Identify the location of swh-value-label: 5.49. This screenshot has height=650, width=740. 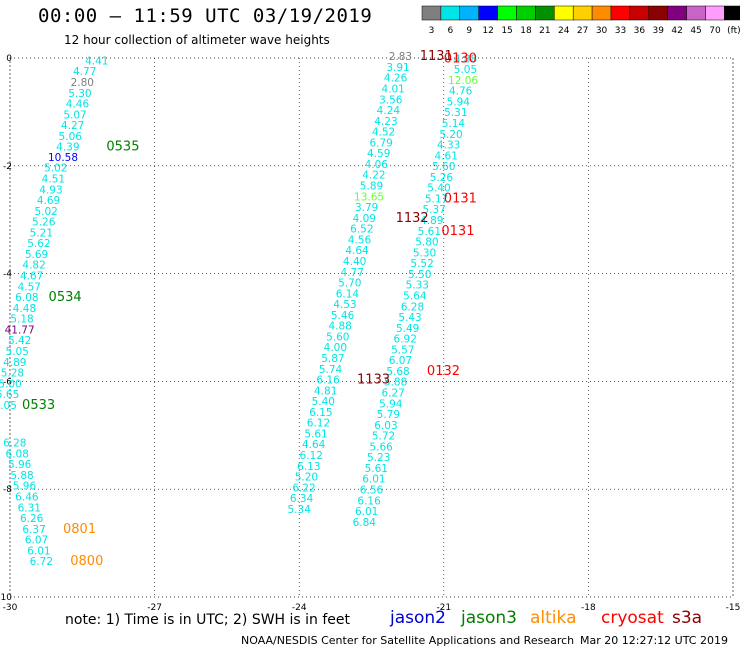
(407, 329).